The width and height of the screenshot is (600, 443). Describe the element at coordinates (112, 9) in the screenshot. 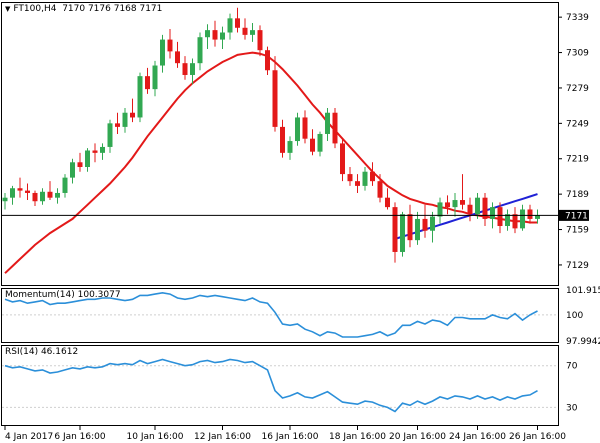

I see `ohlc-values: 7170 7176 7168 7171` at that location.